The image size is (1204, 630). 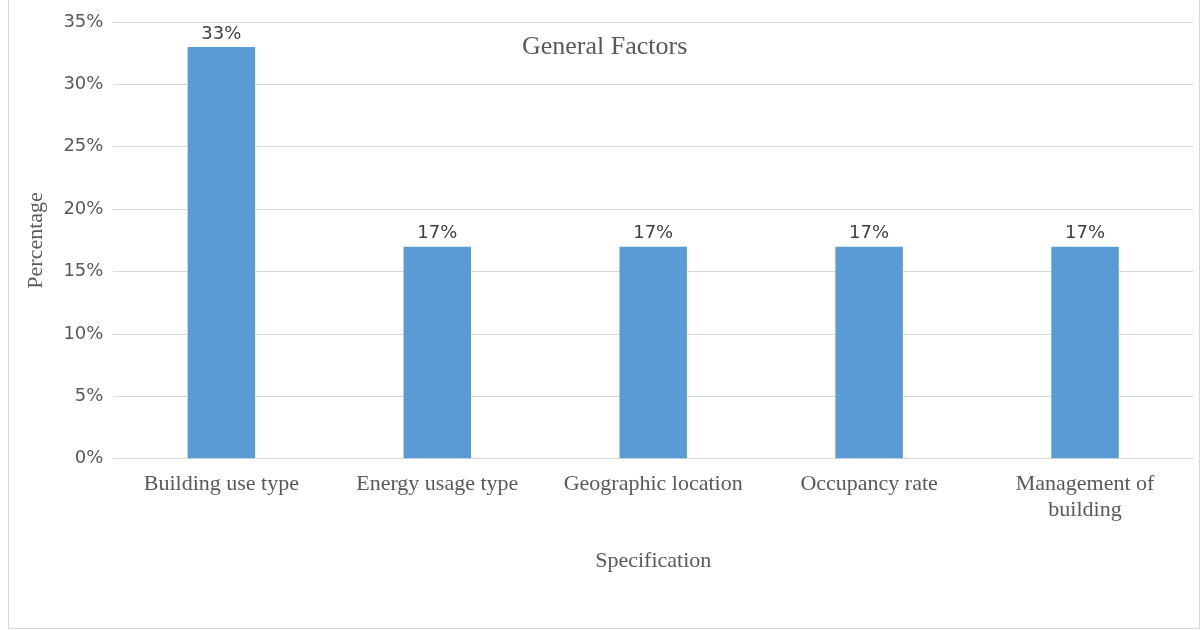 I want to click on y-tick-label: 15%, so click(x=83, y=270).